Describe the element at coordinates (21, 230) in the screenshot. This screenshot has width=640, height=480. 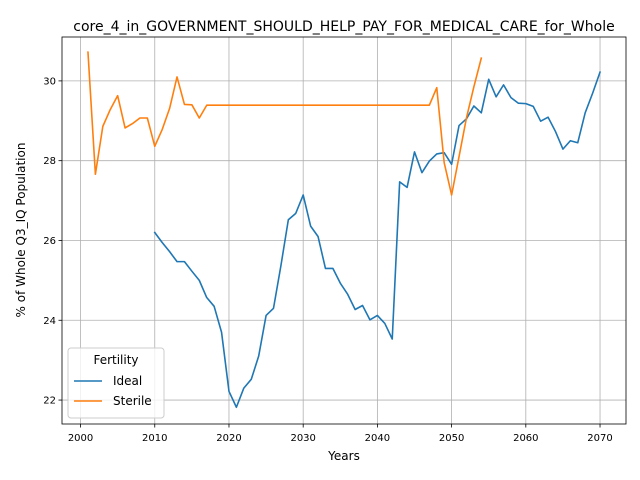
I see `y-axis-label: % of Whole Q3_IQ Population` at that location.